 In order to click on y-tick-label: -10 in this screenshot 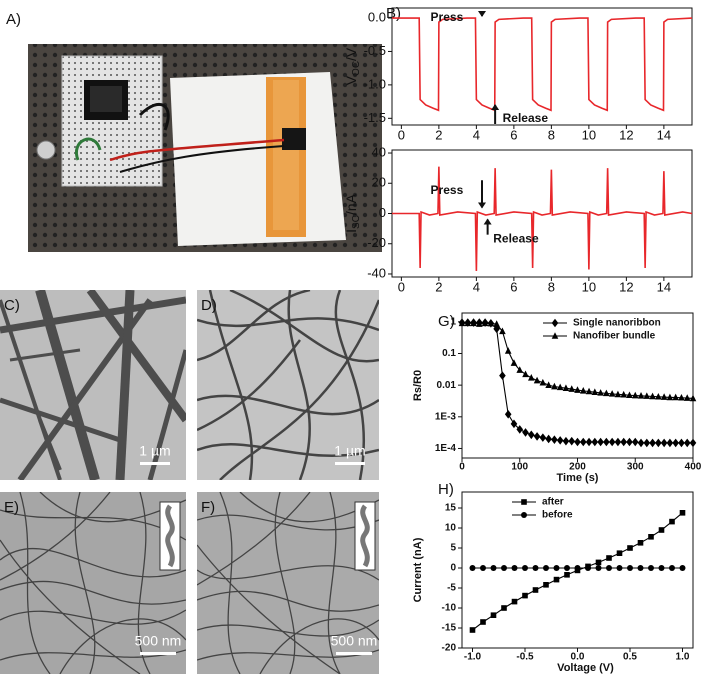, I will do `click(449, 608)`.